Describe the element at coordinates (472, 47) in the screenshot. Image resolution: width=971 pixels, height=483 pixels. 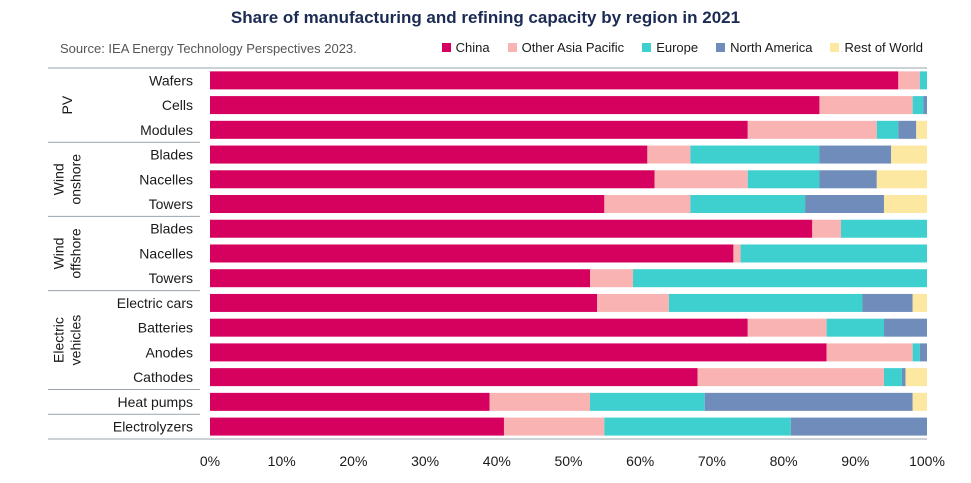
I see `legend-label: China` at that location.